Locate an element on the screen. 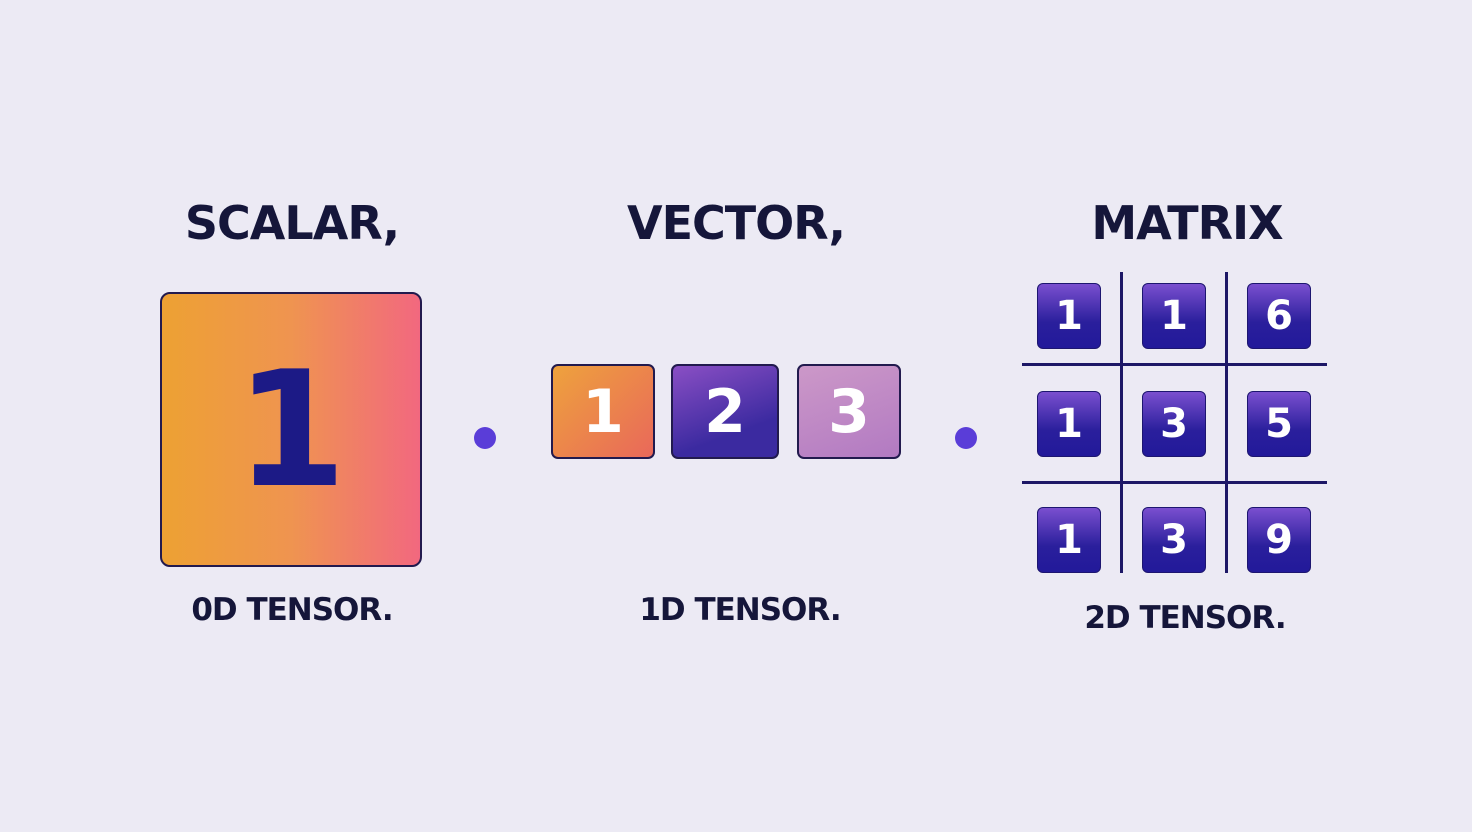 This screenshot has width=1472, height=832. title-vector: VECTOR, is located at coordinates (736, 223).